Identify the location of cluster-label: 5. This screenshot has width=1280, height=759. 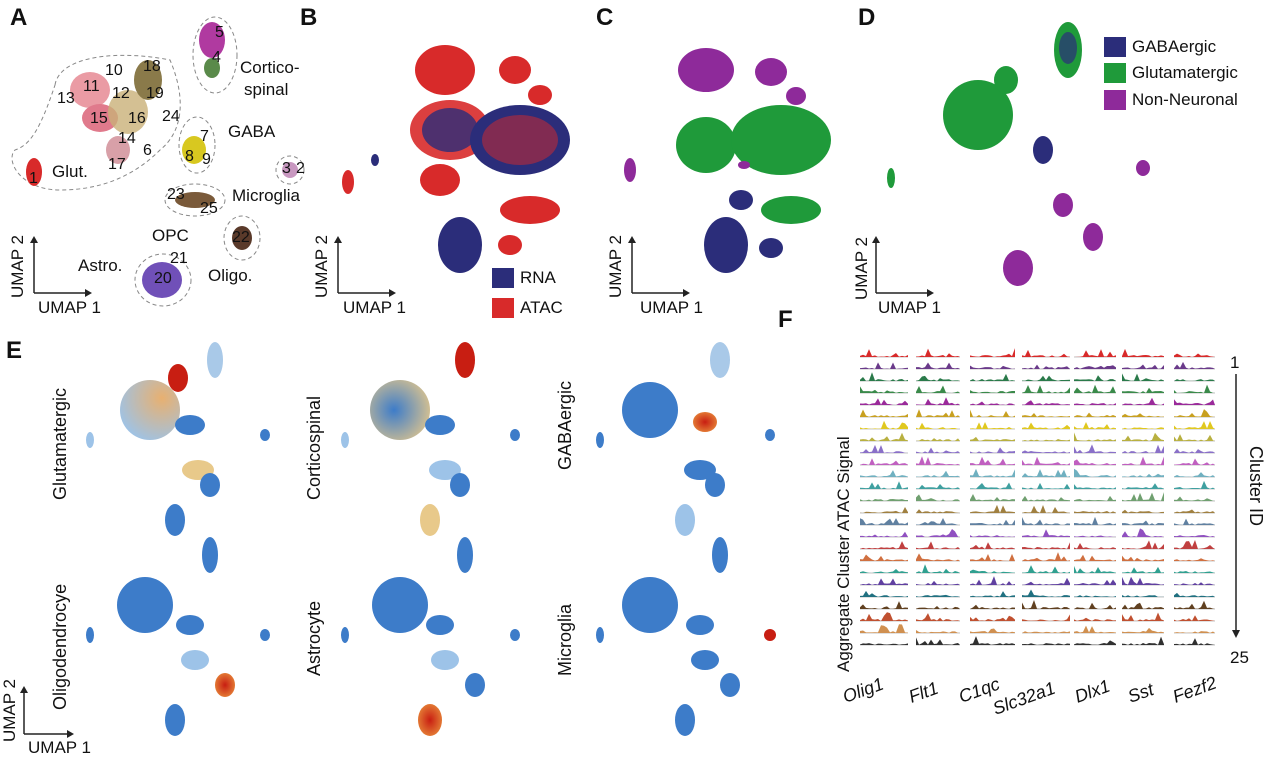
(219, 32).